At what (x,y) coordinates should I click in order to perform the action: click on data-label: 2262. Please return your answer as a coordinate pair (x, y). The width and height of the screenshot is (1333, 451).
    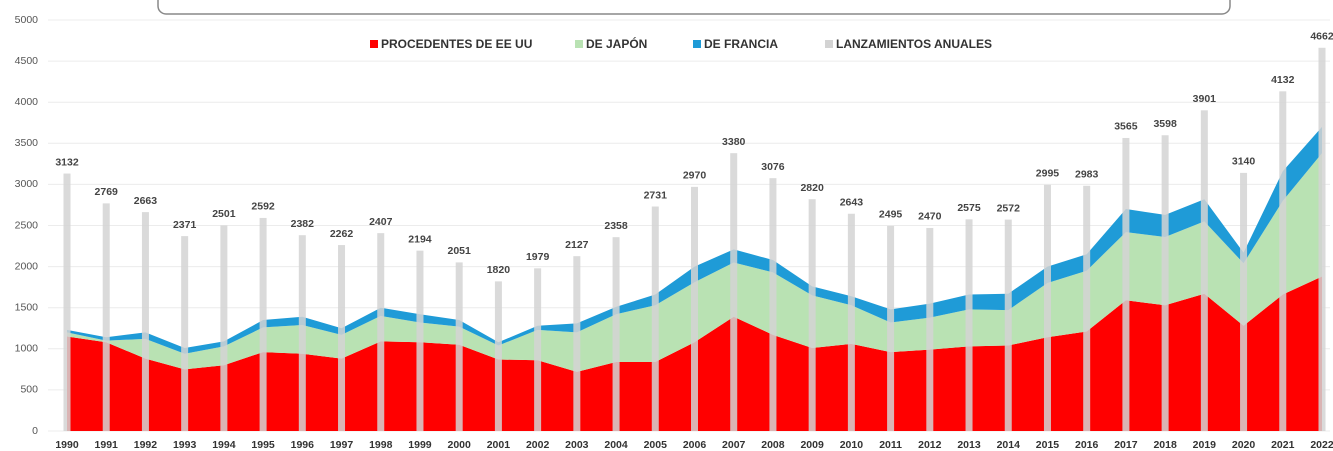
    Looking at the image, I should click on (342, 234).